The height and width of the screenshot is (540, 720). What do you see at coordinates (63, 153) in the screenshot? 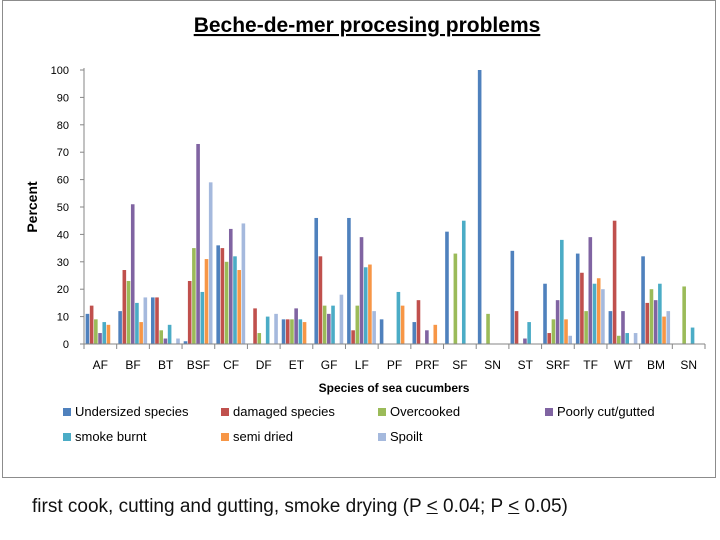
I see `y-tick-label: 70` at bounding box center [63, 153].